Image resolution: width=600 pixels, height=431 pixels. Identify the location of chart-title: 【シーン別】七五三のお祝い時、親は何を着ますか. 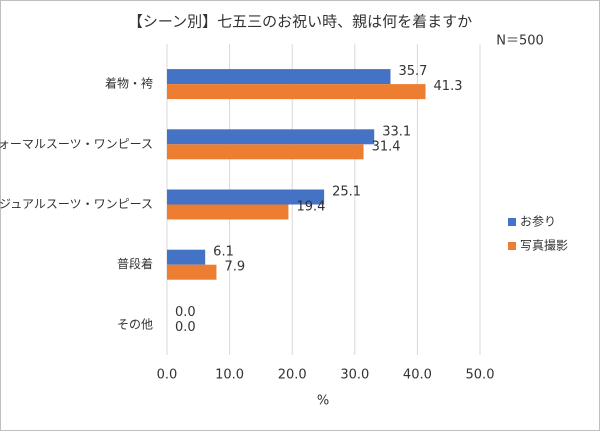
(300, 22).